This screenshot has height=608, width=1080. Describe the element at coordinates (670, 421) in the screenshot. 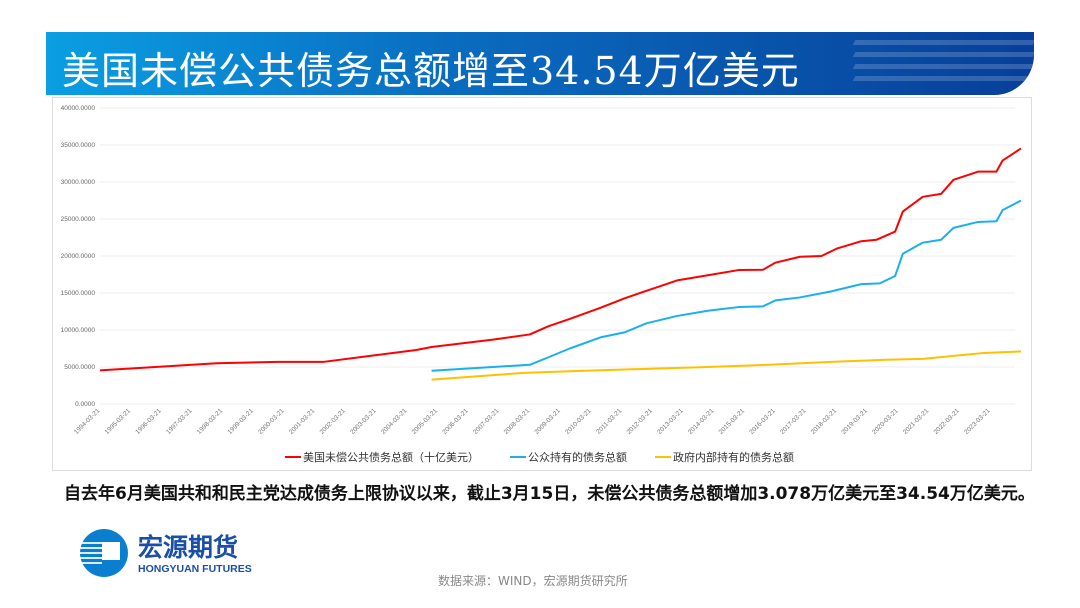

I see `x-tick-label: 2013-03-21` at that location.